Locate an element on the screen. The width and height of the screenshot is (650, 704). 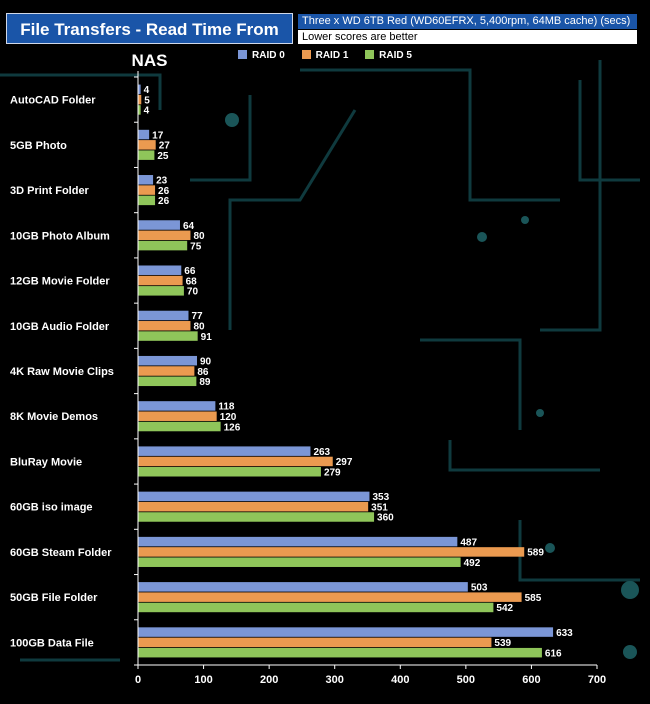
value-label-5-series-2: 68 is located at coordinates (192, 281).